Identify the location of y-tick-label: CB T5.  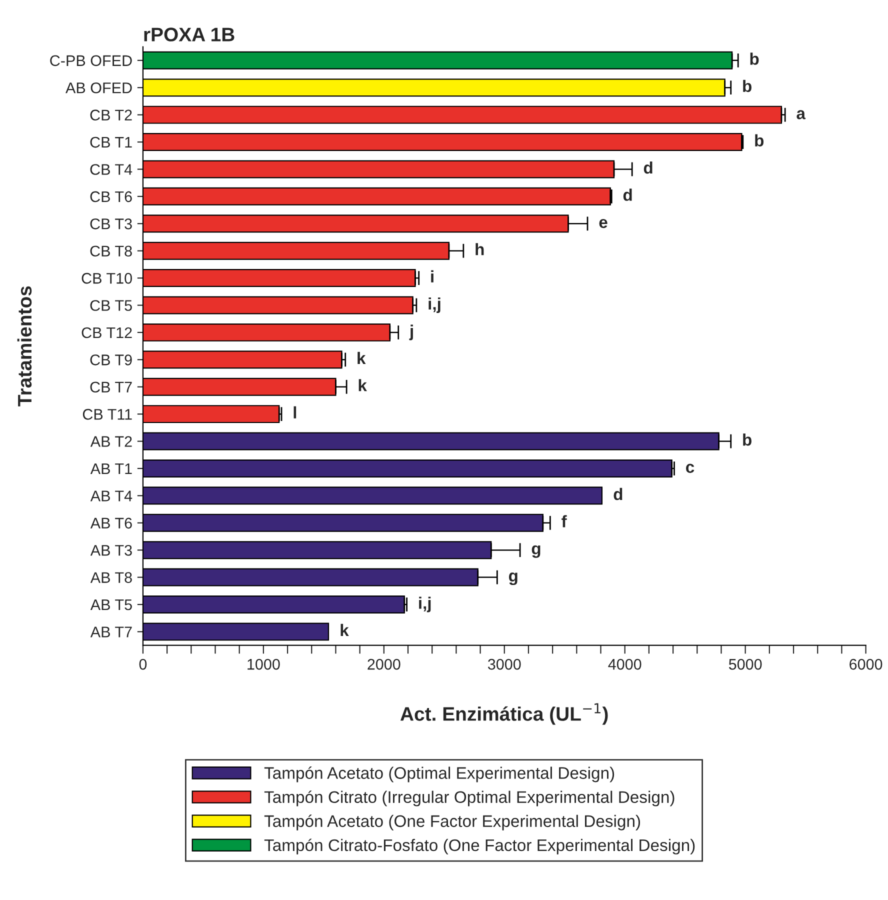
(111, 305).